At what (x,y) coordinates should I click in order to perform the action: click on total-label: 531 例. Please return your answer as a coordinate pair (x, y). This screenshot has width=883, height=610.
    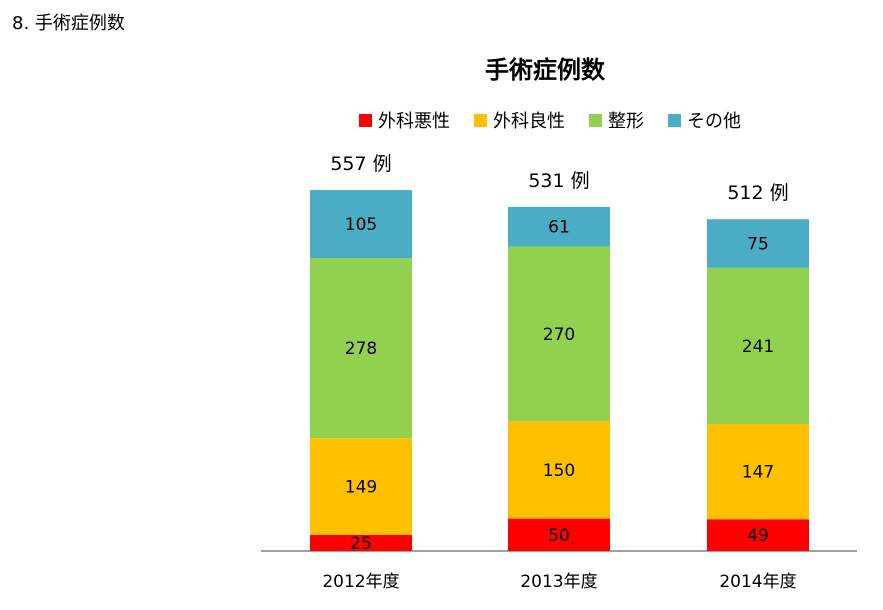
    Looking at the image, I should click on (558, 181).